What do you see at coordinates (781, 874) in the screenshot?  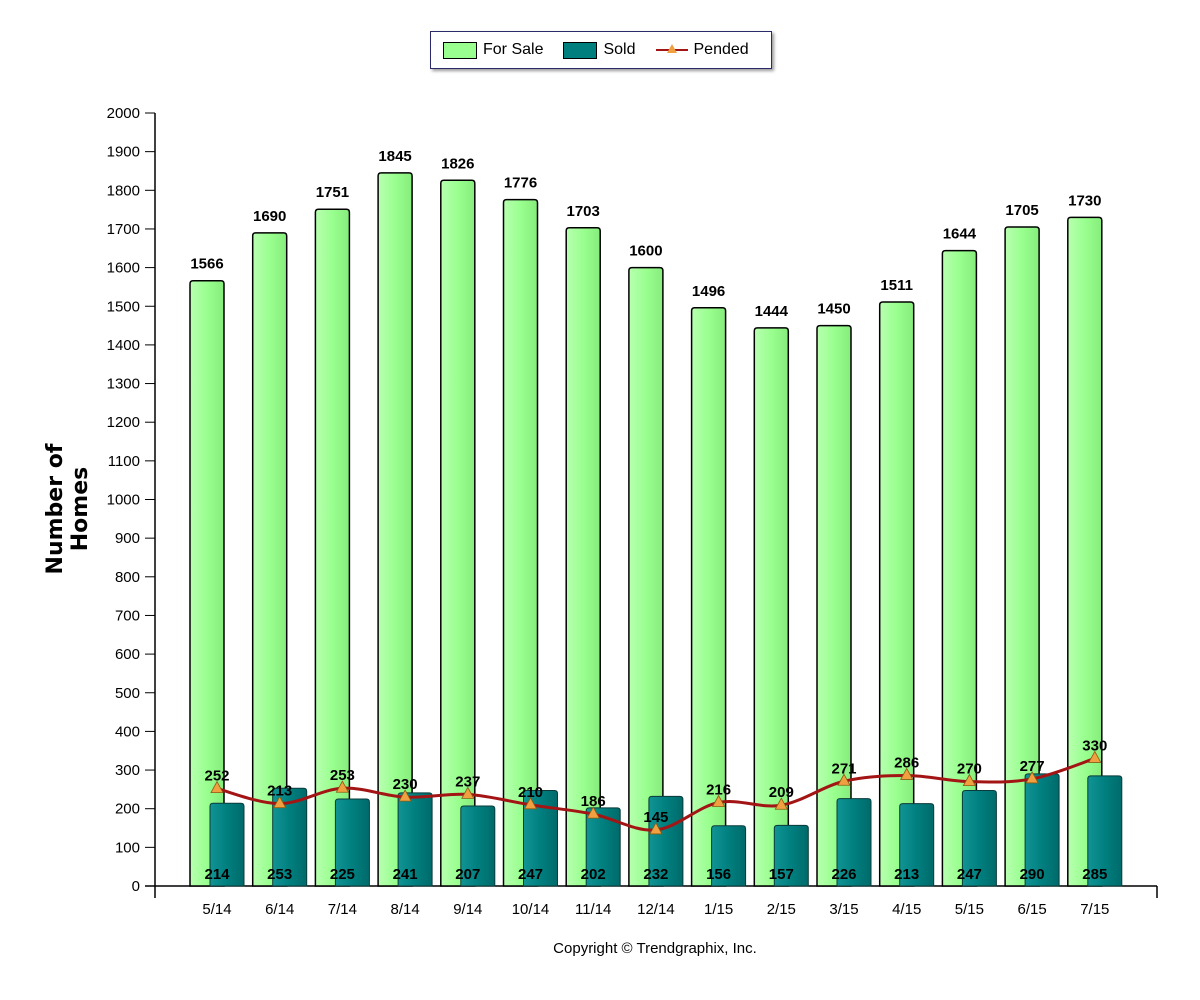 I see `sold-value-label: 157` at bounding box center [781, 874].